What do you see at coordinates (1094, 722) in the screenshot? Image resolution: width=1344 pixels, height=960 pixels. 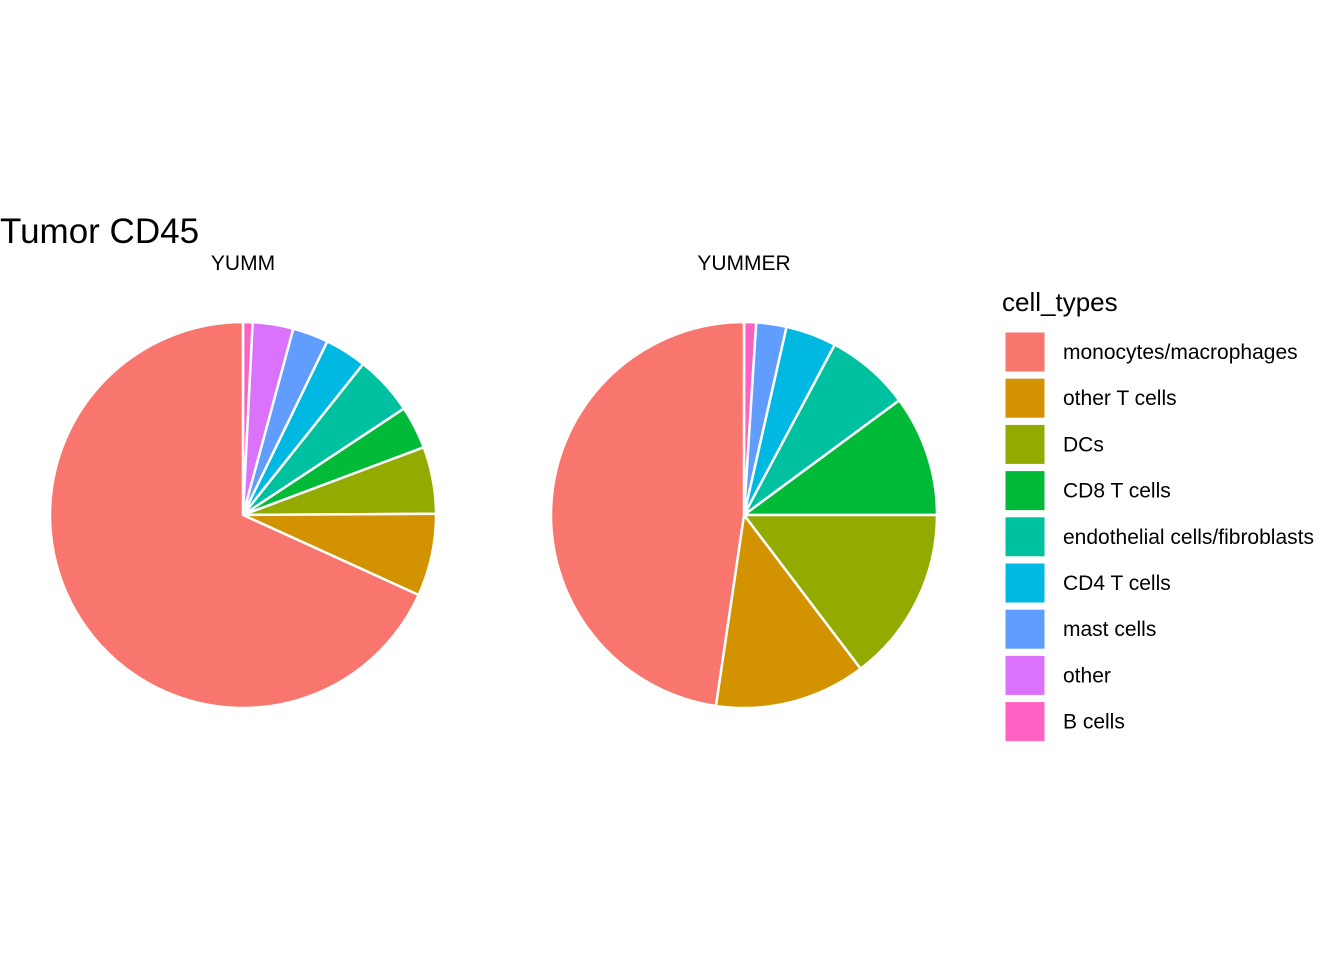 I see `legend-label-b-cells: B cells` at bounding box center [1094, 722].